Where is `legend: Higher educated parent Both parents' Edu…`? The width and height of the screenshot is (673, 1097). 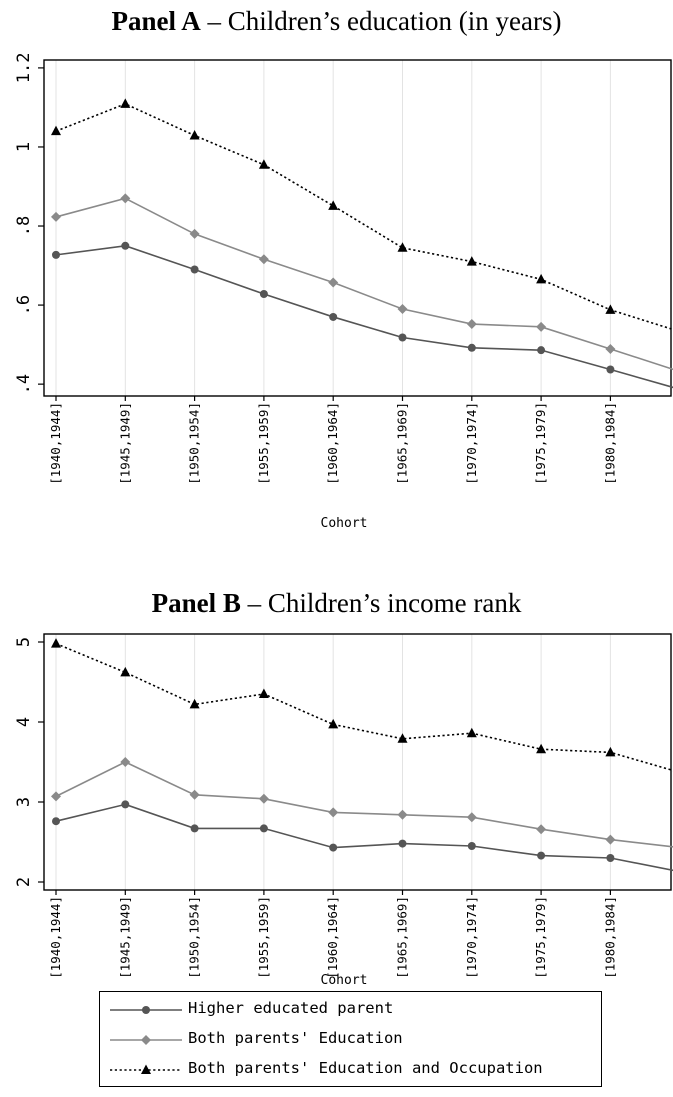
legend: Higher educated parent Both parents' Edu… is located at coordinates (350, 1039).